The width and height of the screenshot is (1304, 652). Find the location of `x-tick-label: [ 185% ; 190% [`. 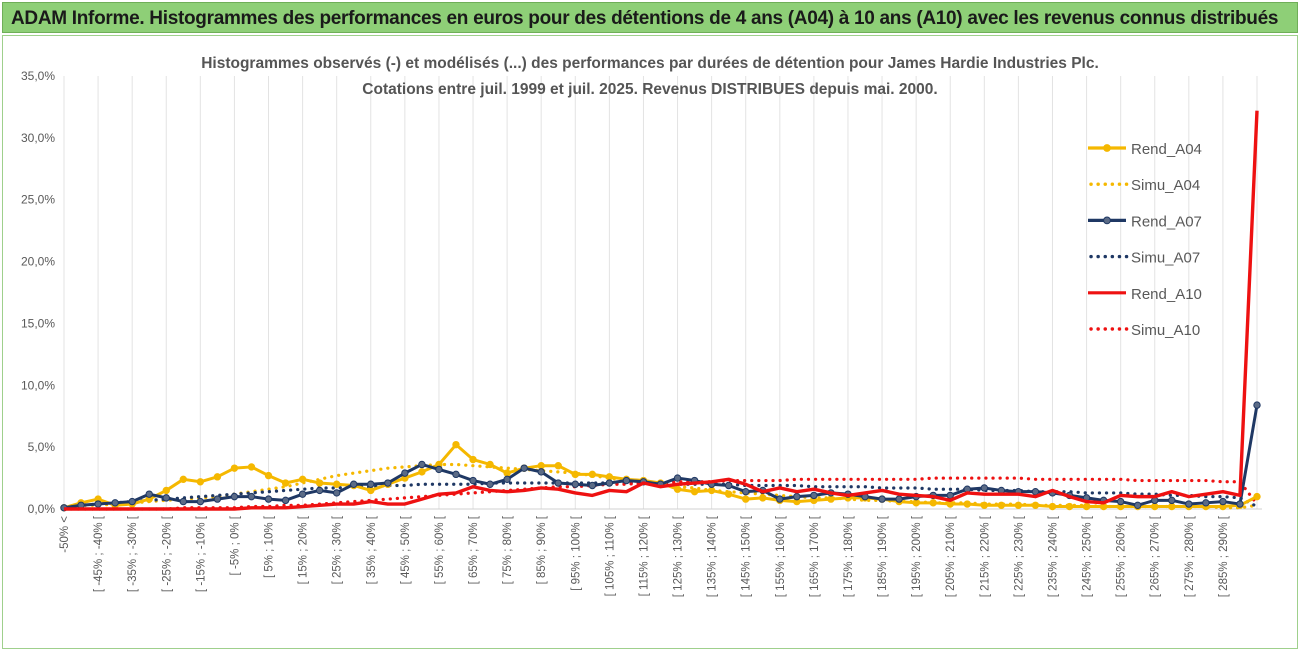

x-tick-label: [ 185% ; 190% [ is located at coordinates (883, 556).